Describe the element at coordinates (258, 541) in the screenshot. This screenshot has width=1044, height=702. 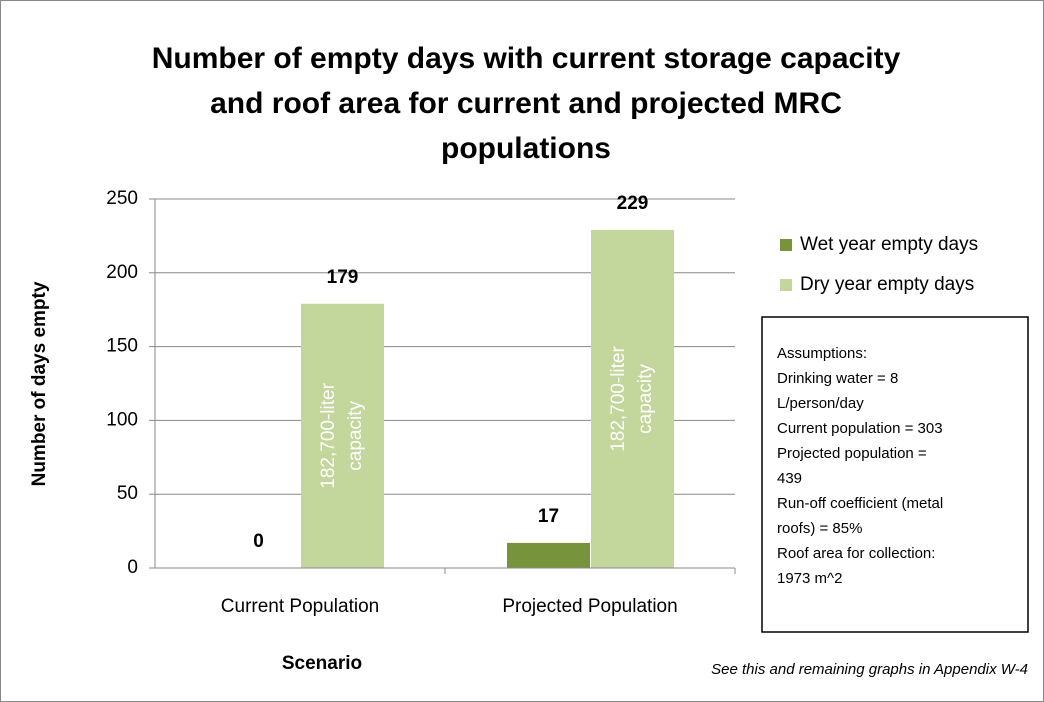
I see `data-label: 0` at that location.